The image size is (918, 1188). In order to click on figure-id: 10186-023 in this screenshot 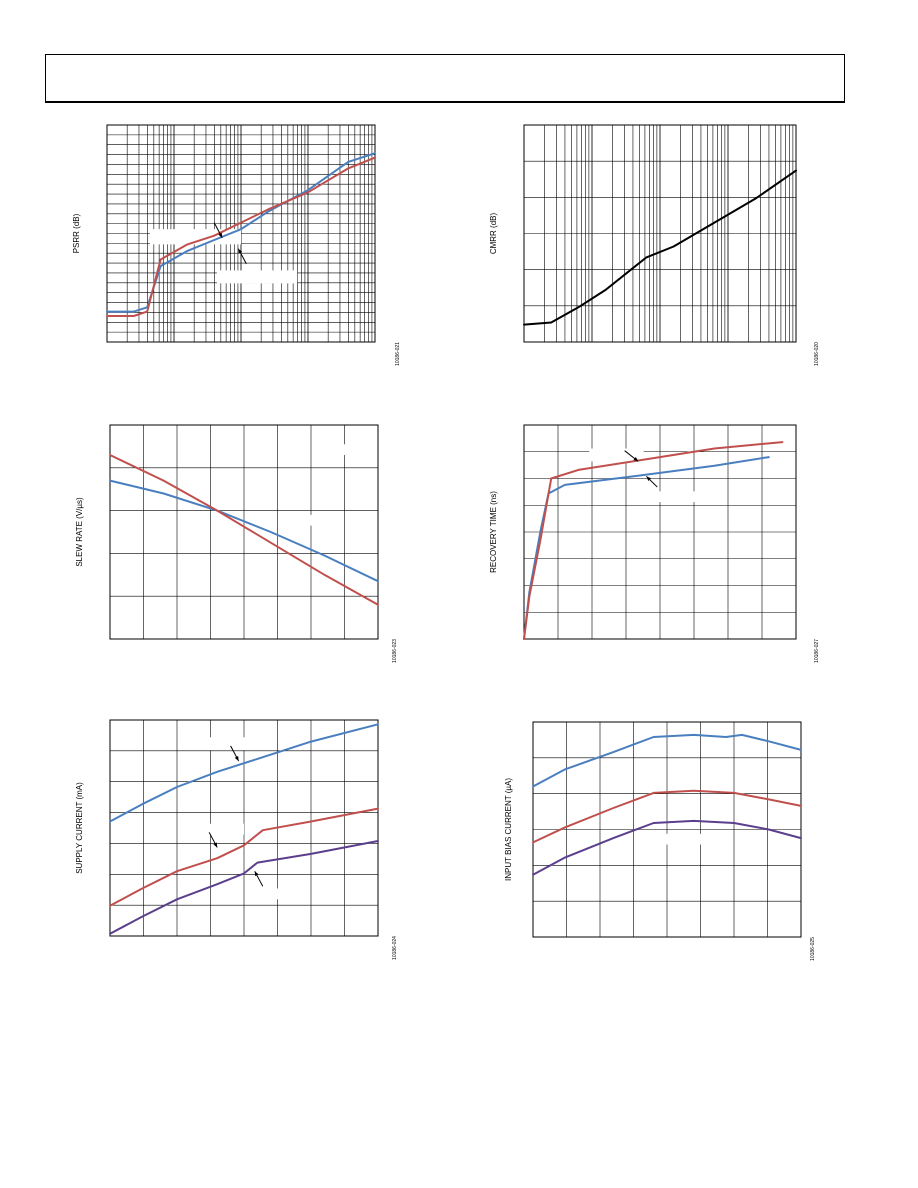, I will do `click(395, 651)`.